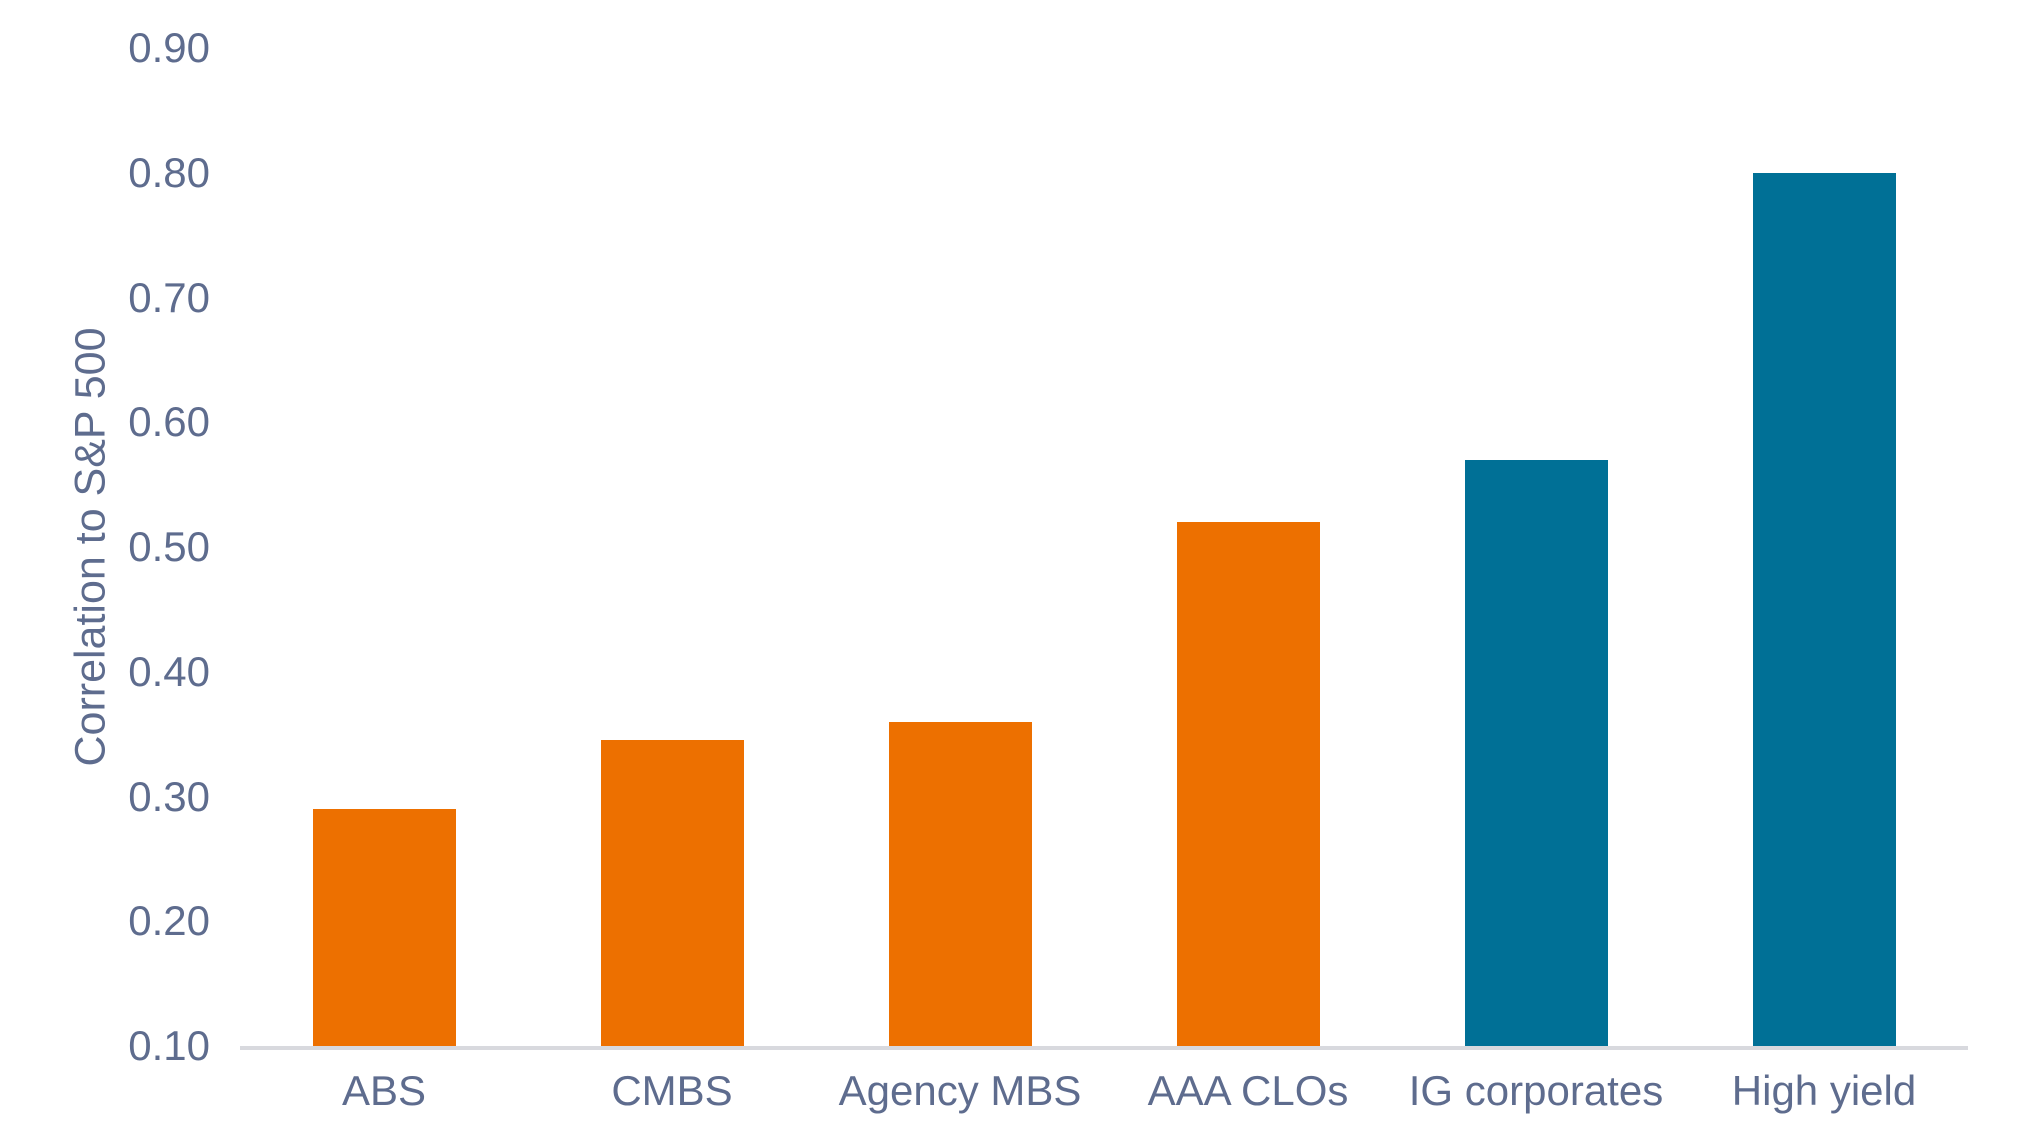  Describe the element at coordinates (1104, 1048) in the screenshot. I see `x-axis-line` at that location.